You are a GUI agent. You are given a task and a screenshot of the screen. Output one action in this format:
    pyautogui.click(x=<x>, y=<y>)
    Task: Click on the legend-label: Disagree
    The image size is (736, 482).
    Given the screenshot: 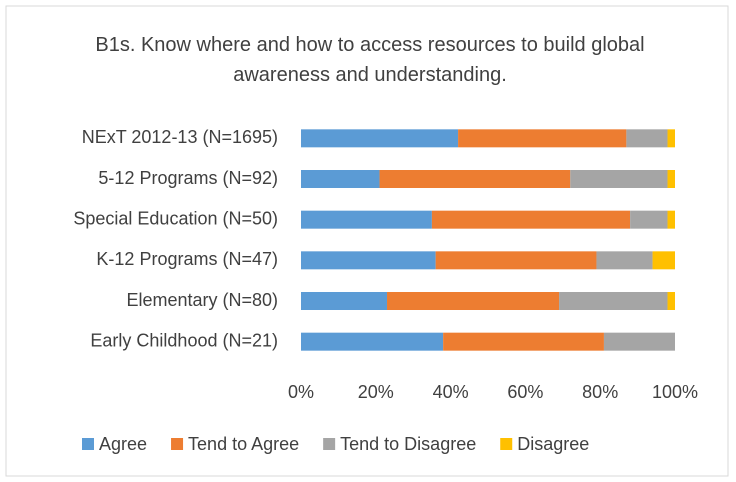 What is the action you would take?
    pyautogui.click(x=553, y=444)
    